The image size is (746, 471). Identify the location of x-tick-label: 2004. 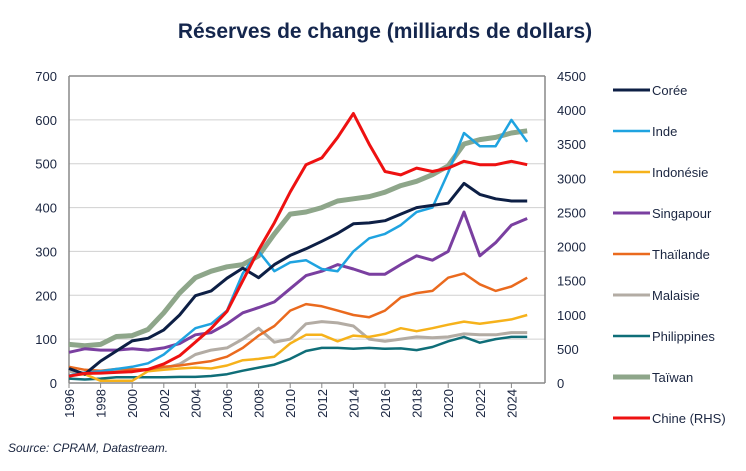
(195, 403).